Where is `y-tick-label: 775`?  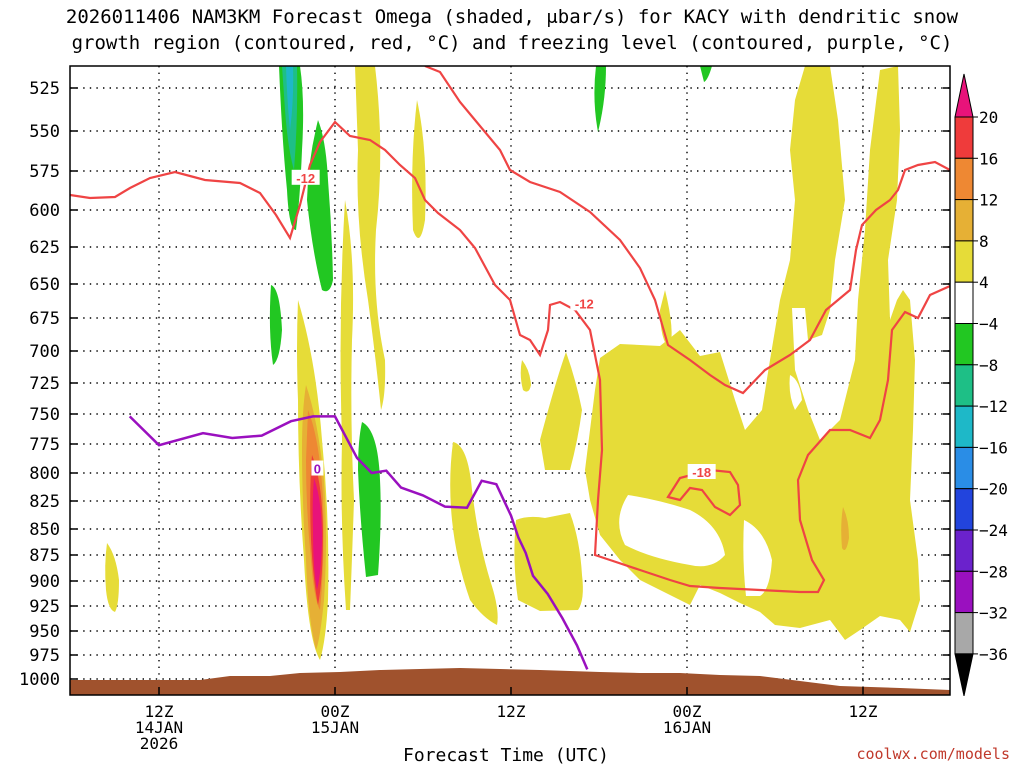
y-tick-label: 775 is located at coordinates (44, 445).